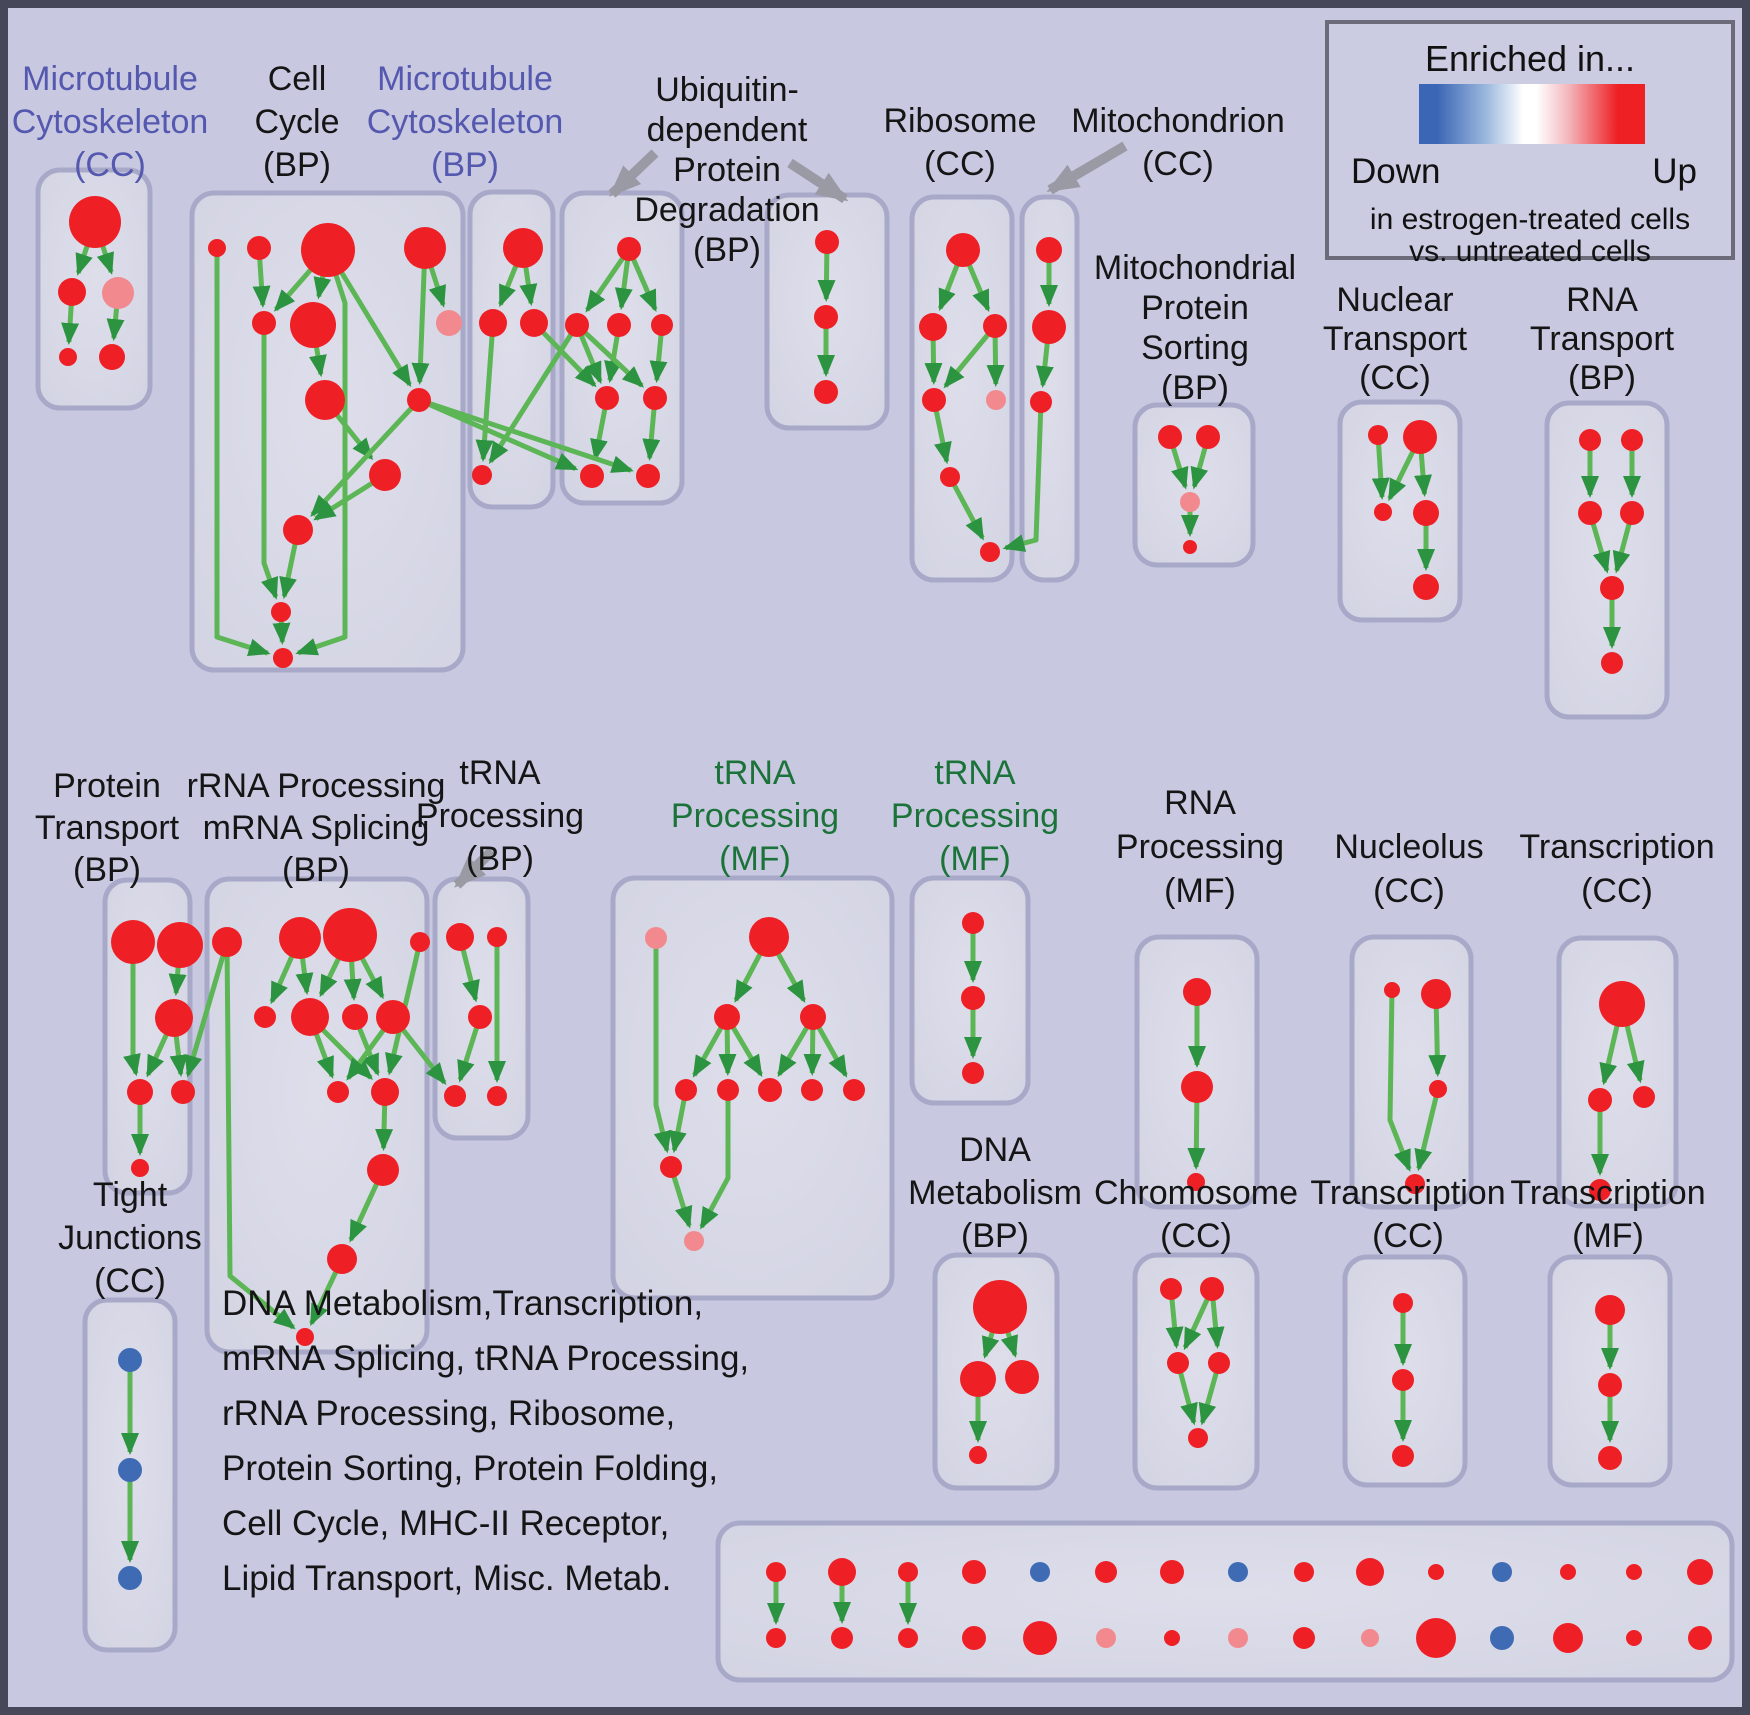 The height and width of the screenshot is (1715, 1750). Describe the element at coordinates (1408, 1214) in the screenshot. I see `label-transcription-cc-bottom: Transcription (CC)` at that location.